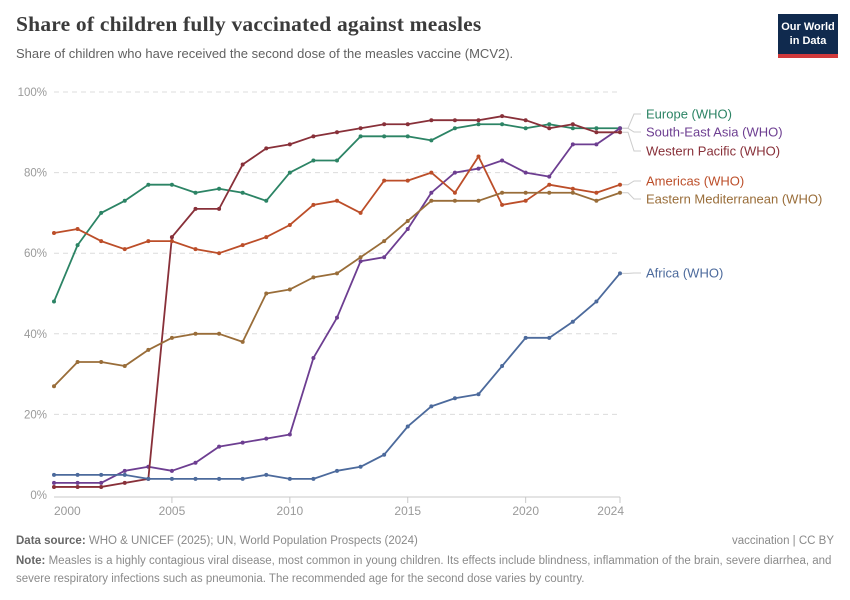  Describe the element at coordinates (478, 124) in the screenshot. I see `point-europe-who-2018` at that location.